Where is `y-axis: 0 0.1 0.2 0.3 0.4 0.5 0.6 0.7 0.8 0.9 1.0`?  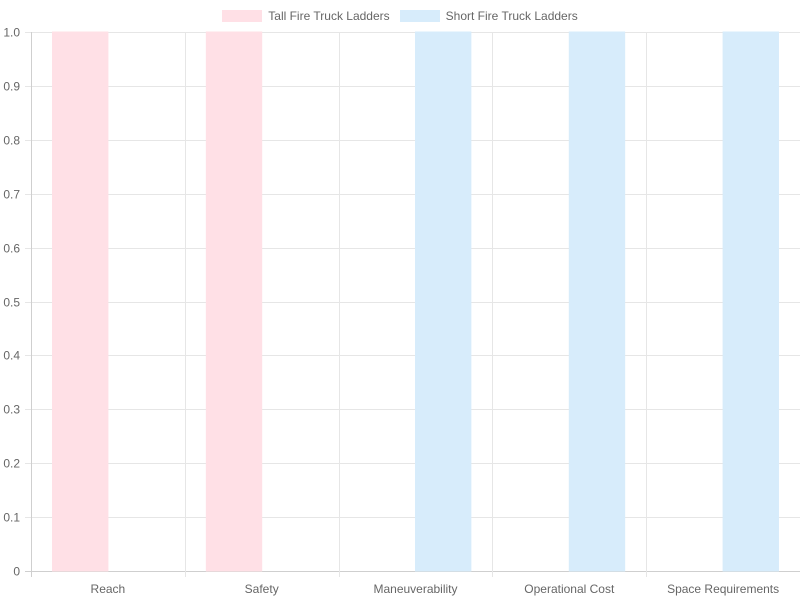 y-axis: 0 0.1 0.2 0.3 0.4 0.5 0.6 0.7 0.8 0.9 1.0 is located at coordinates (11, 302).